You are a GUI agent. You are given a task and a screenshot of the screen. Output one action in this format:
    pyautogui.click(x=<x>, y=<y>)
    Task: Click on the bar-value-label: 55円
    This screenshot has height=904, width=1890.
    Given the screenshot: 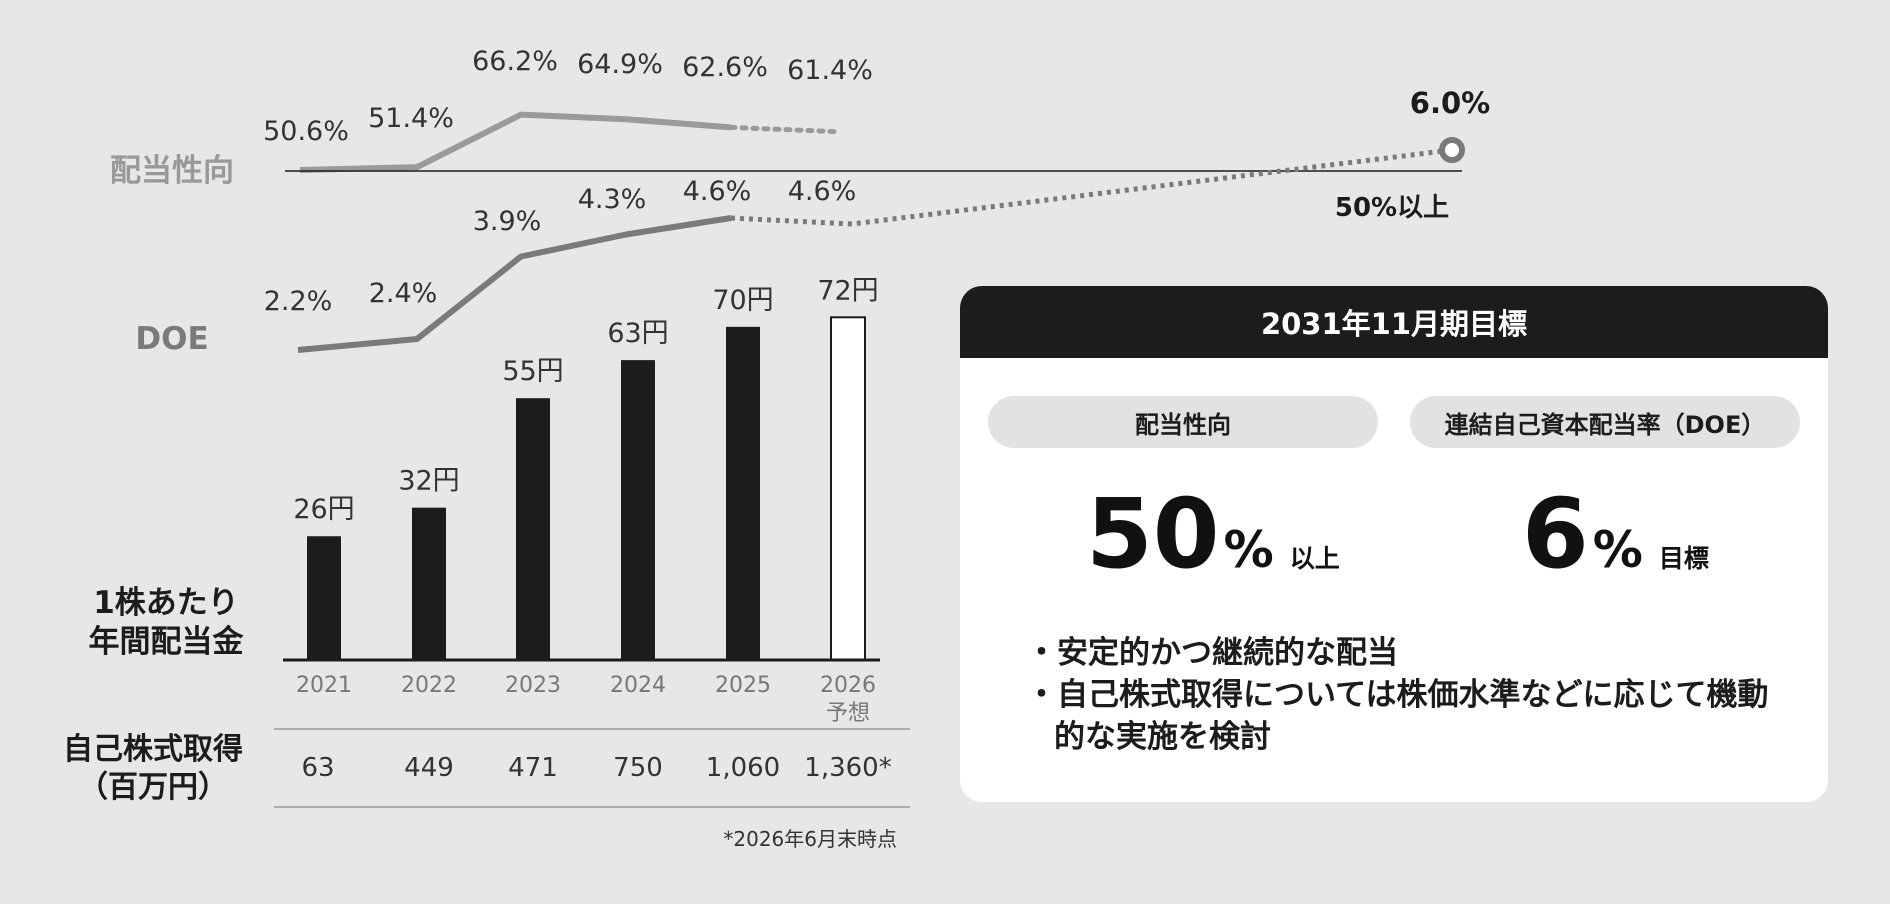 What is the action you would take?
    pyautogui.click(x=532, y=371)
    